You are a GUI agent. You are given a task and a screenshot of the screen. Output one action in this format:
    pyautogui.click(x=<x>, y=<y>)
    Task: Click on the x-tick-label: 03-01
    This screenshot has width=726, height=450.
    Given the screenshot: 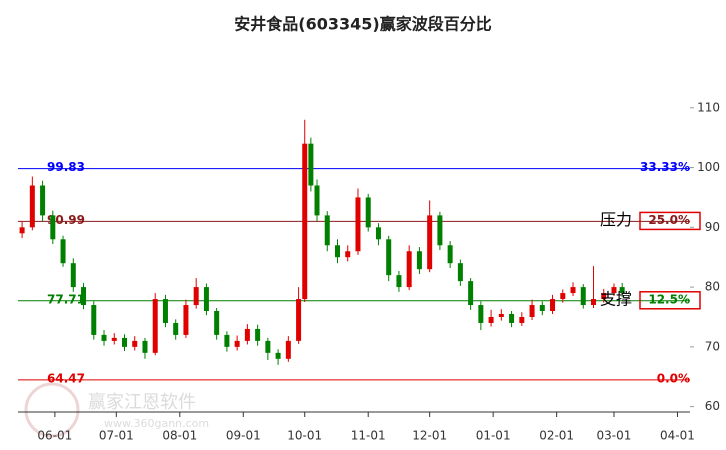 What is the action you would take?
    pyautogui.click(x=614, y=436)
    